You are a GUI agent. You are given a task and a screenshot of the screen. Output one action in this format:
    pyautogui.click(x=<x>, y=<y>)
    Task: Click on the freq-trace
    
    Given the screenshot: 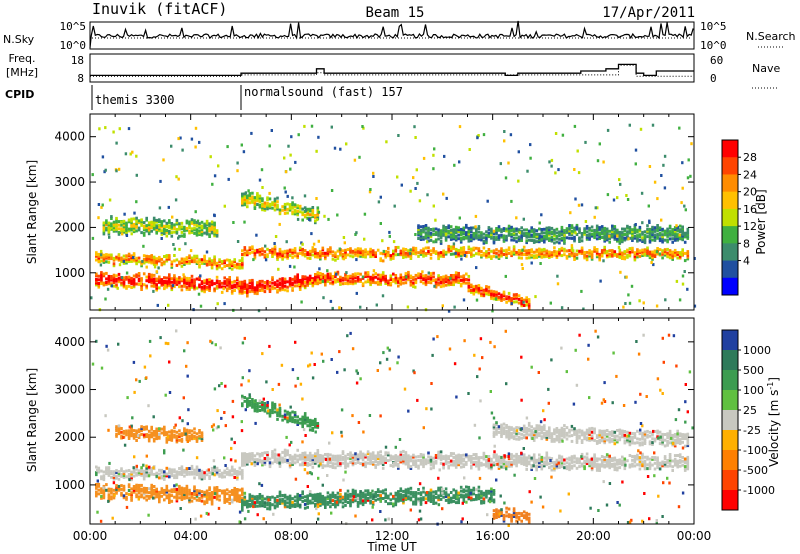 What is the action you would take?
    pyautogui.click(x=392, y=70)
    